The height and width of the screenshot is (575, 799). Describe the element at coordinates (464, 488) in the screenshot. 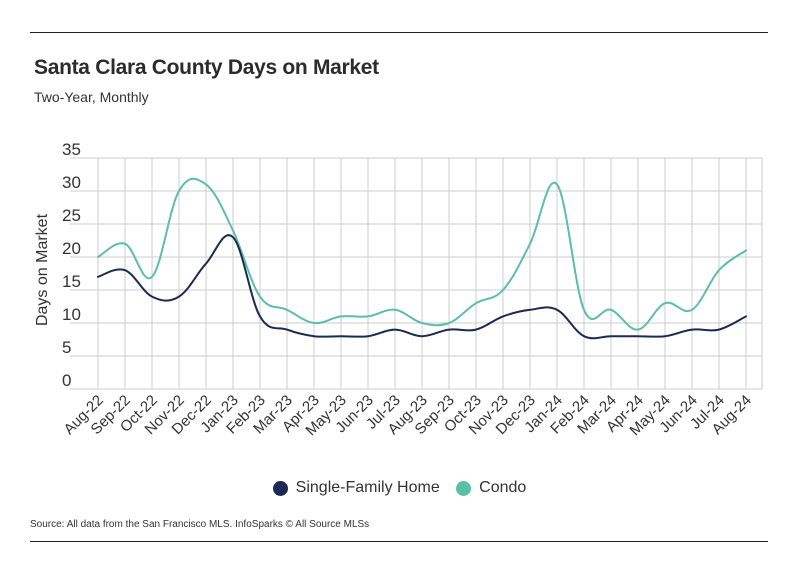

I see `legend-swatch-condo-icon` at that location.